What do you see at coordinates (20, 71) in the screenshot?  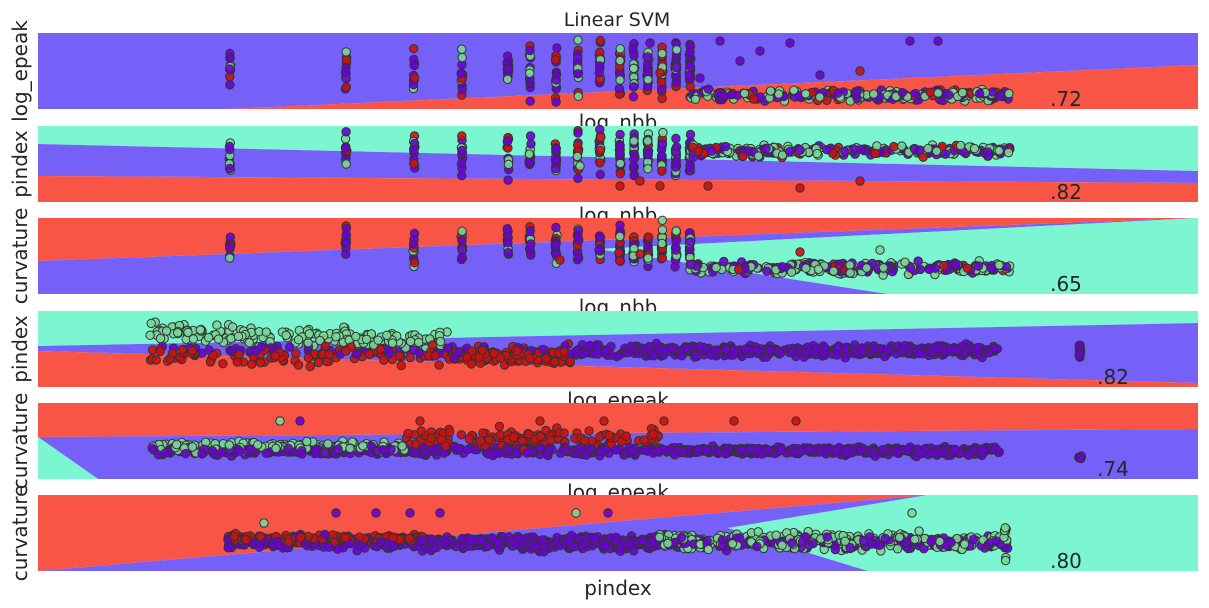 I see `y-axis-label: log_epeak` at bounding box center [20, 71].